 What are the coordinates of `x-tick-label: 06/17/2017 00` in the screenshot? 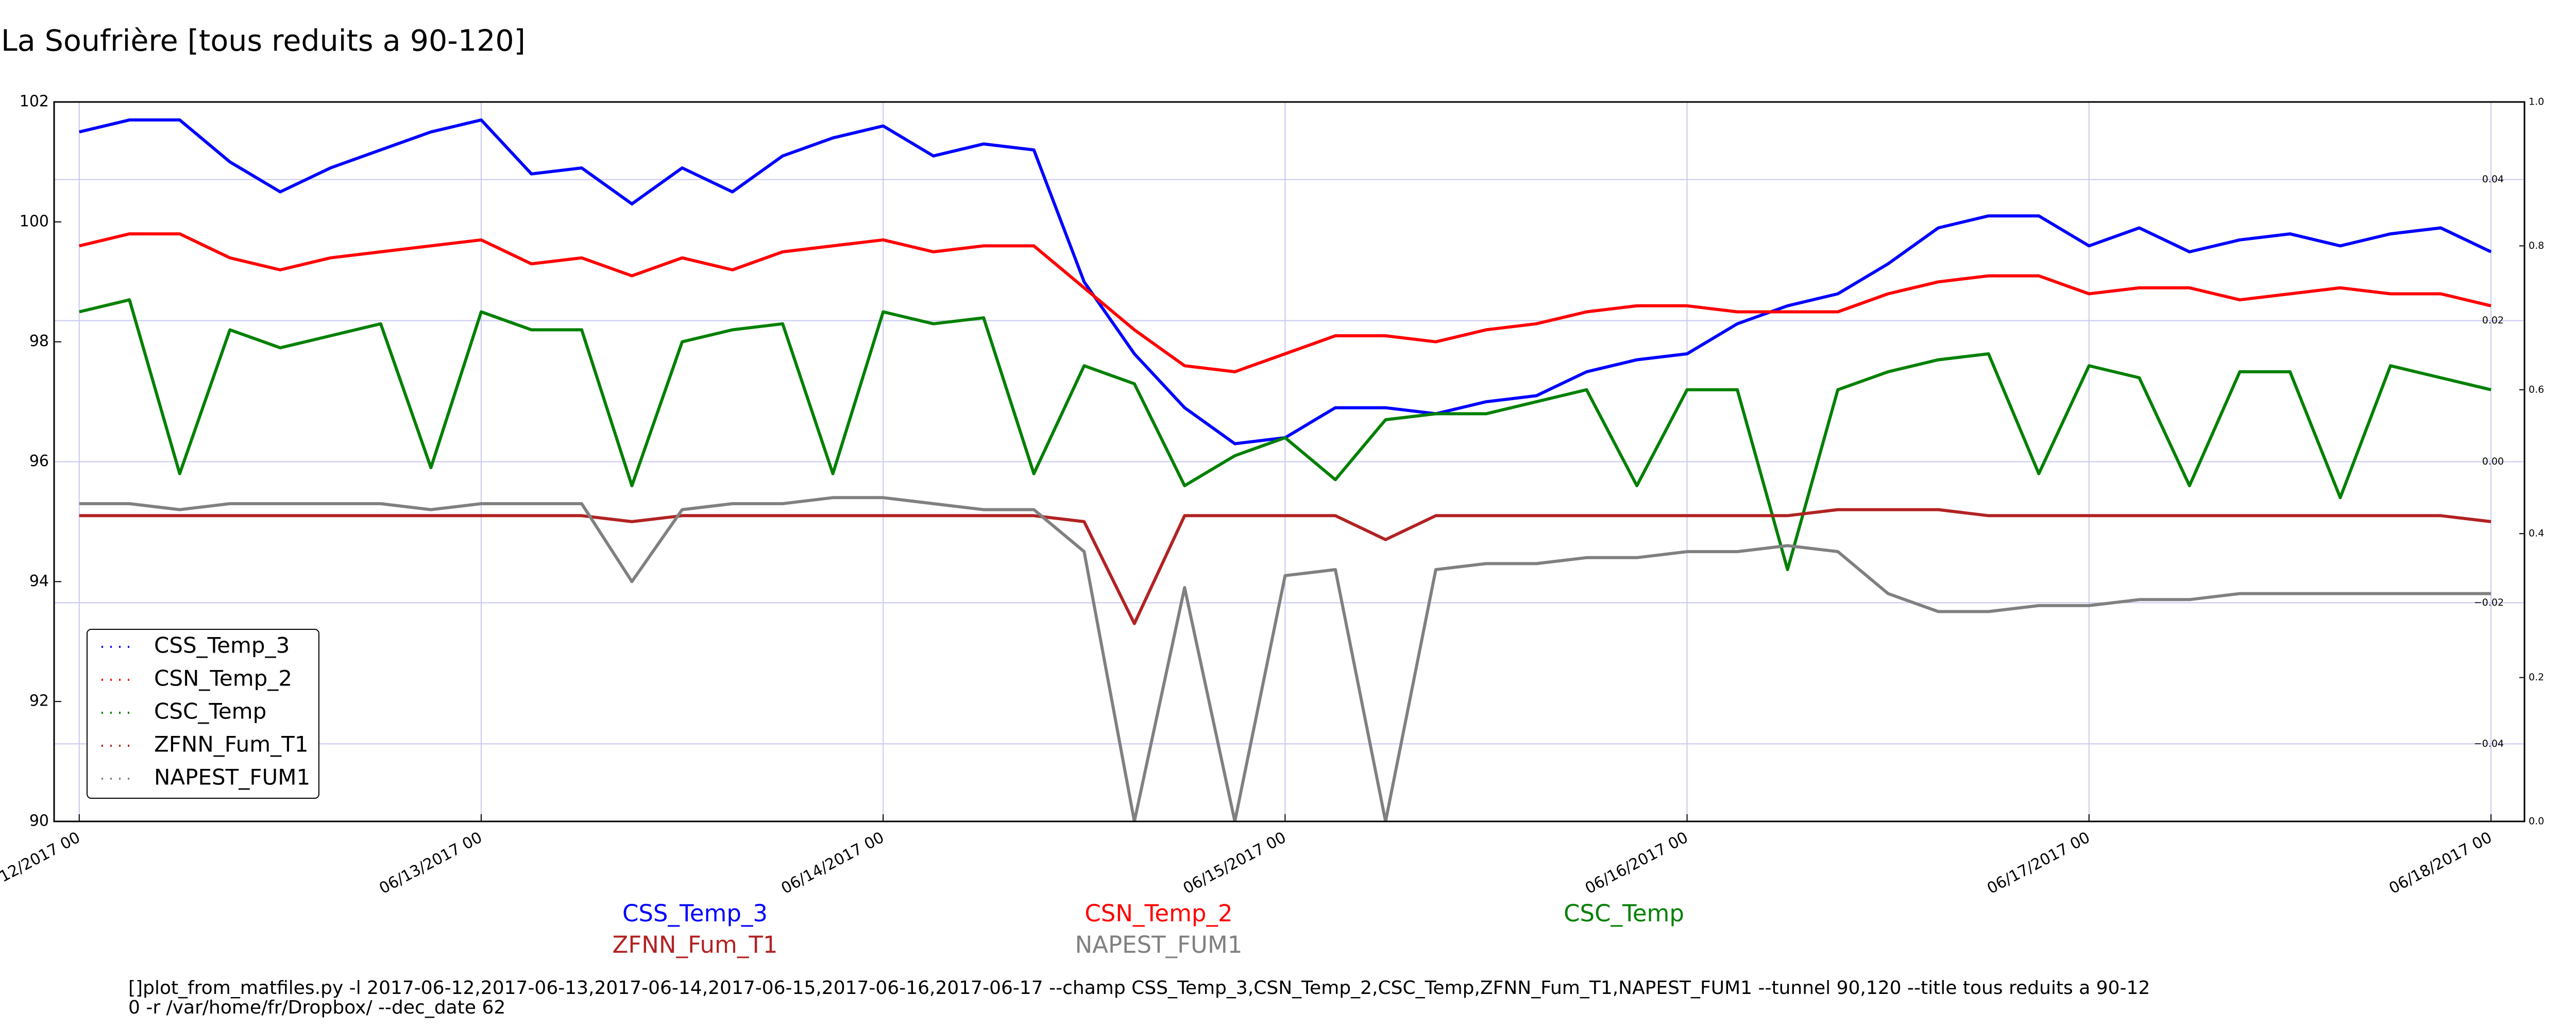 It's located at (2039, 863).